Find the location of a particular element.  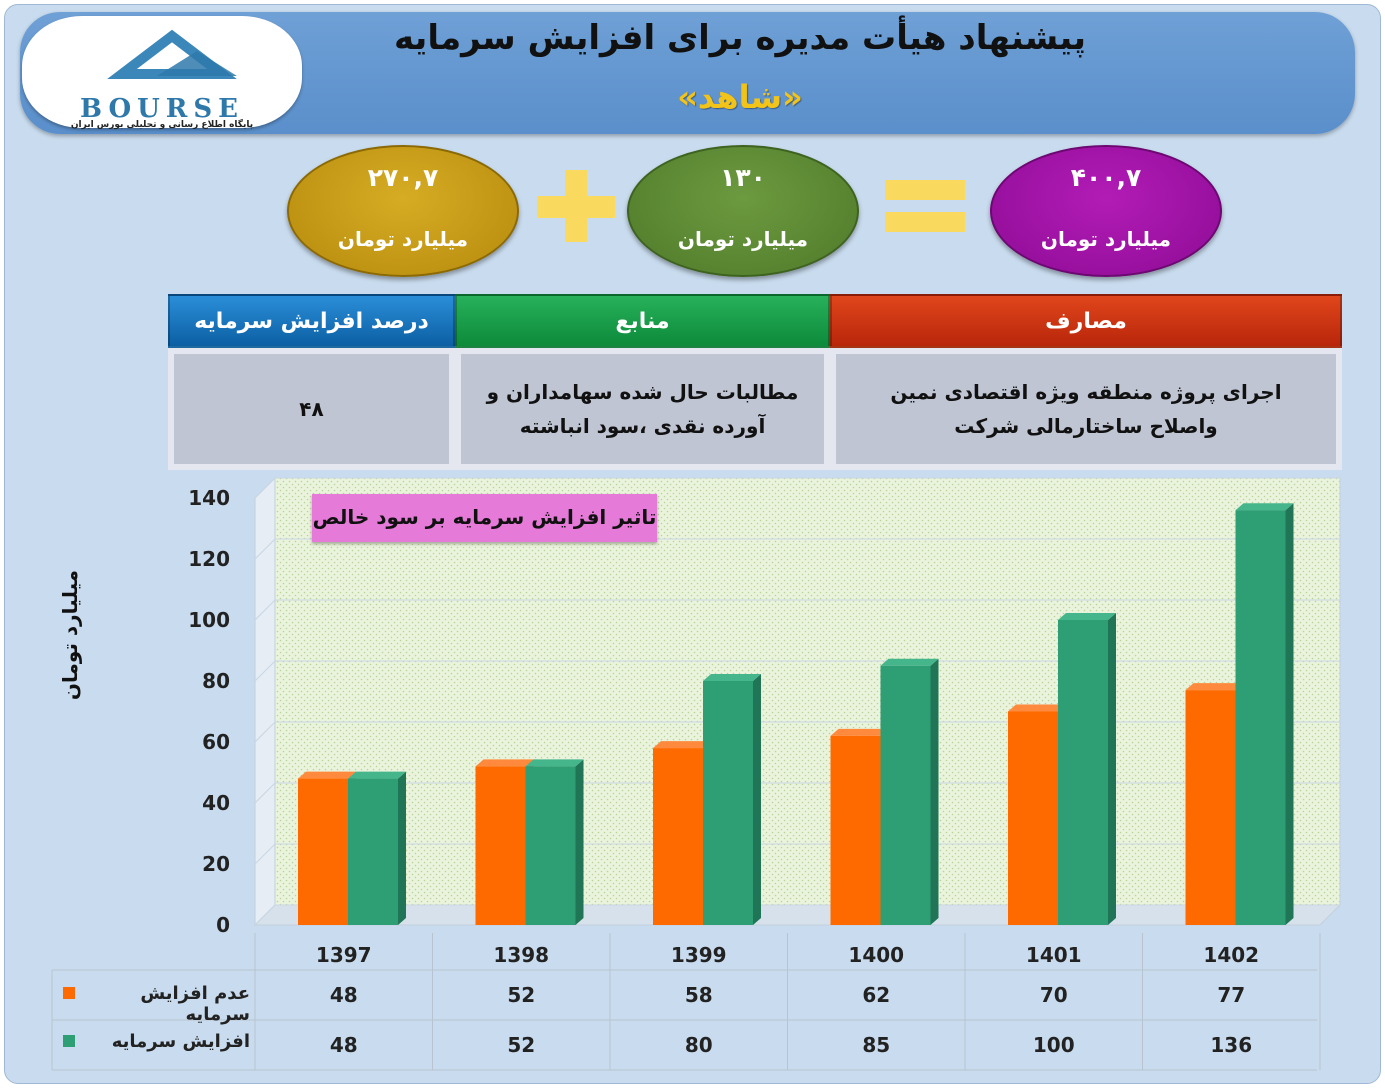

new-capital-unit: میلیارد تومان is located at coordinates (1106, 239).